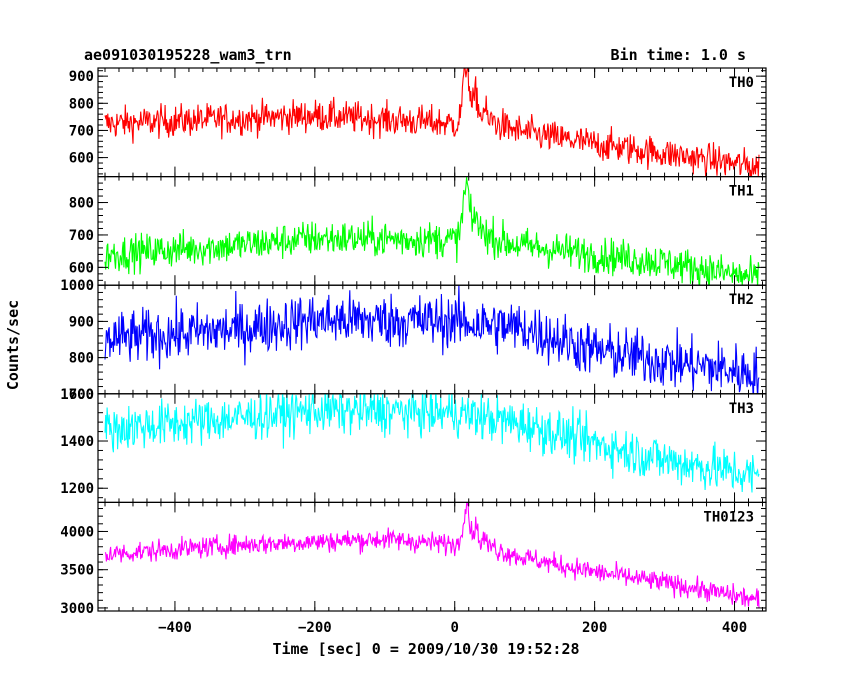 Image resolution: width=850 pixels, height=680 pixels. Describe the element at coordinates (432, 122) in the screenshot. I see `series-line-th0` at that location.